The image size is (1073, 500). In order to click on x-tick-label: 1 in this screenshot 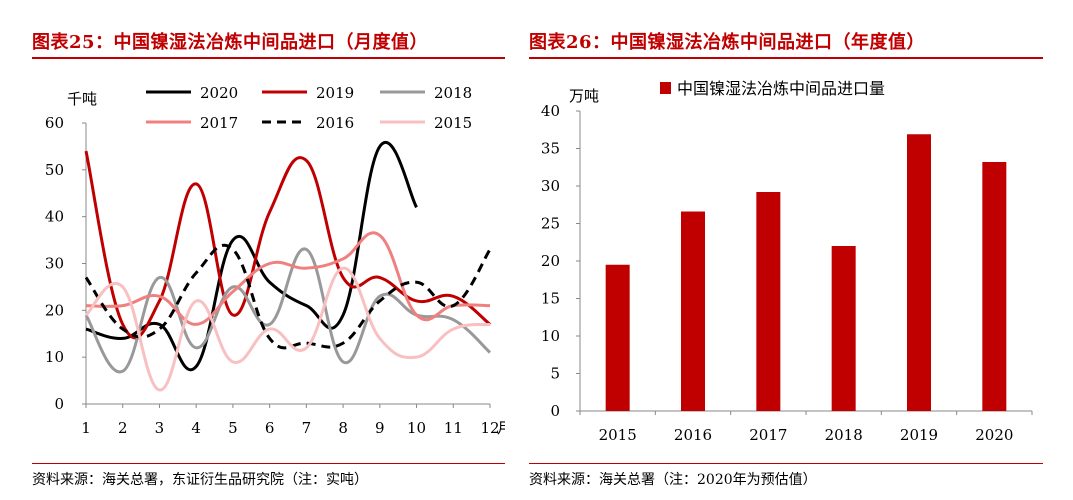, I will do `click(86, 428)`.